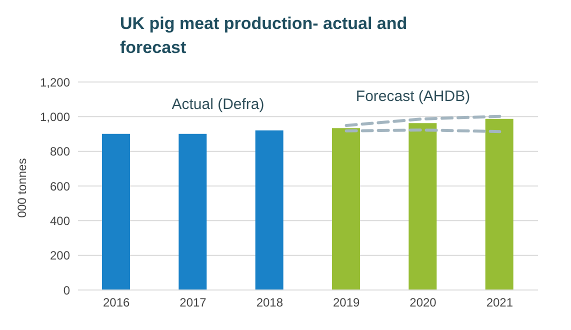 This screenshot has width=571, height=330. I want to click on y-tick-label: 400, so click(60, 221).